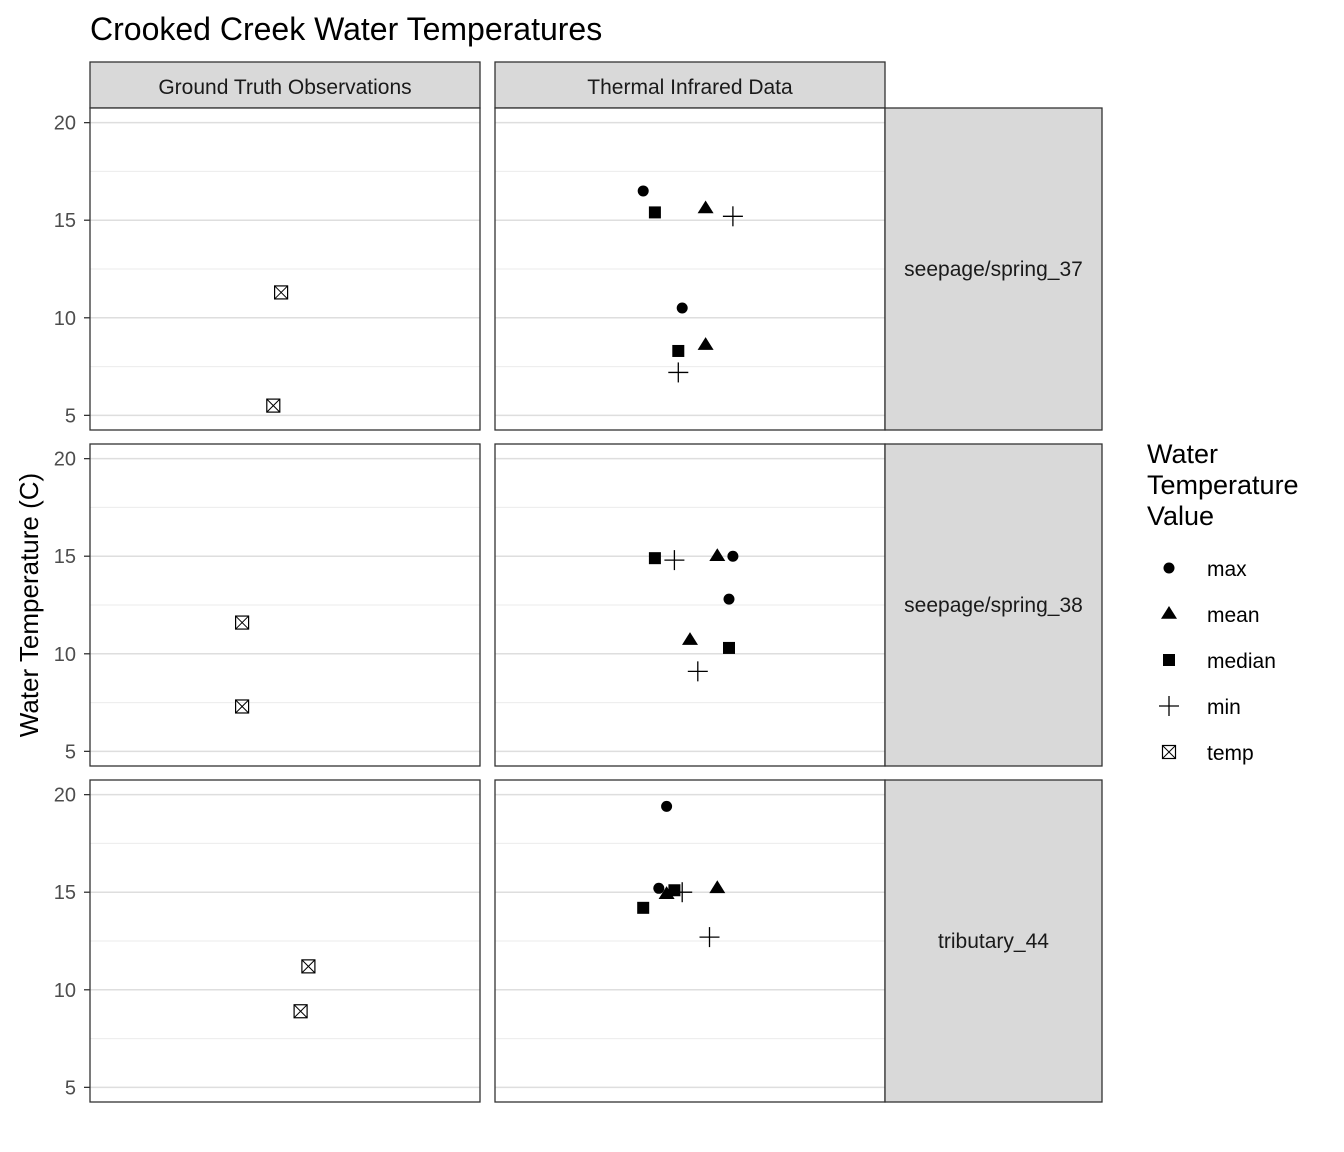 The image size is (1344, 1152). I want to click on legend-item-median: median, so click(1219, 661).